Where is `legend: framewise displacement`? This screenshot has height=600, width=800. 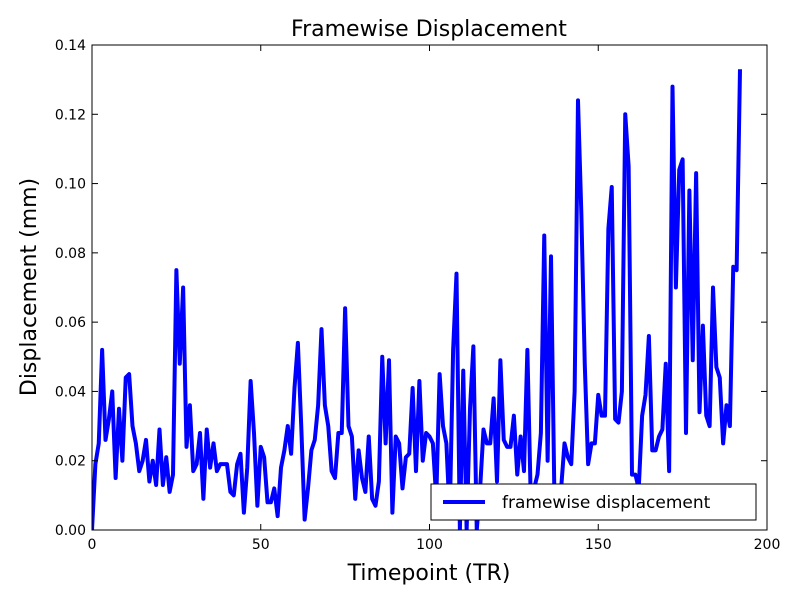 legend: framewise displacement is located at coordinates (593, 502).